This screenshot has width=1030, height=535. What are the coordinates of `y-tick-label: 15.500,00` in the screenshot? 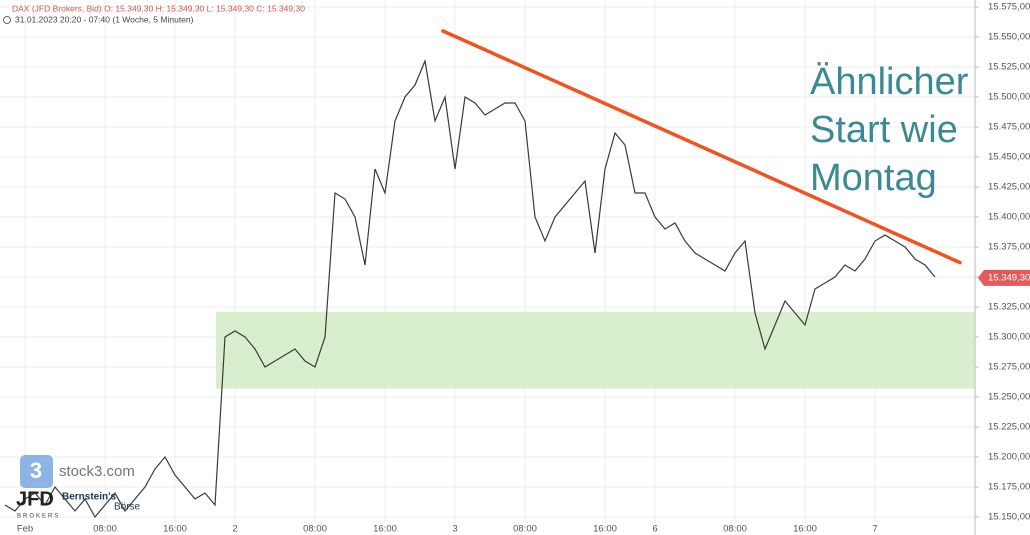 It's located at (1009, 97).